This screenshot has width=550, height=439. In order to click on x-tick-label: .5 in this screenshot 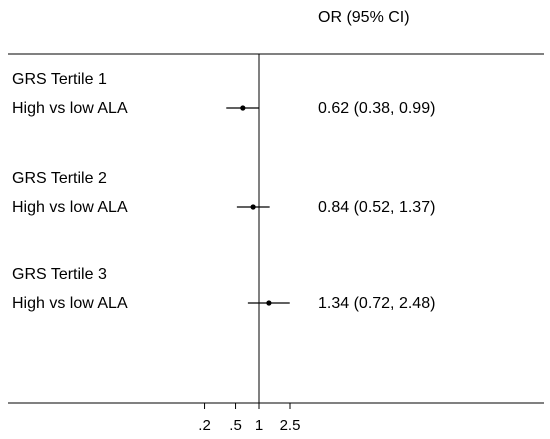, I will do `click(235, 425)`.